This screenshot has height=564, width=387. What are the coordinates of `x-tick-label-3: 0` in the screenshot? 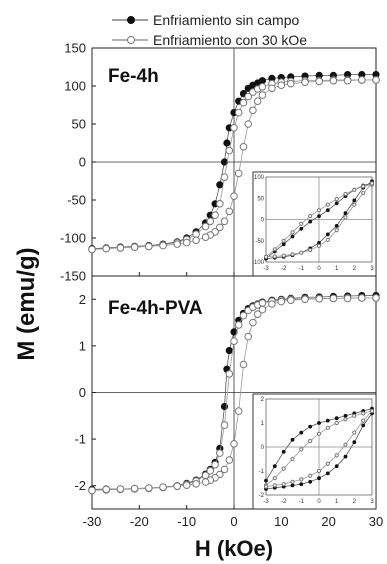 It's located at (233, 521).